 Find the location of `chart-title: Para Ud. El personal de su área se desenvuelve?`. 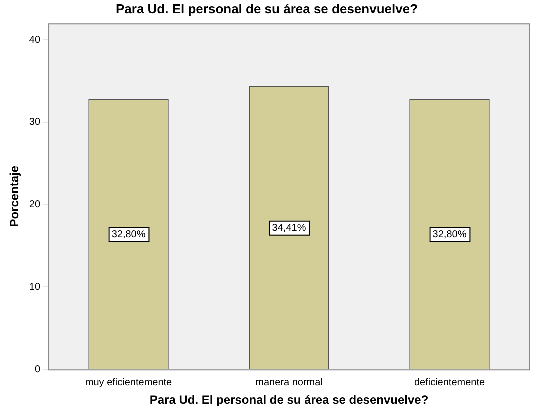

chart-title: Para Ud. El personal de su área se desenvuelve? is located at coordinates (267, 8).